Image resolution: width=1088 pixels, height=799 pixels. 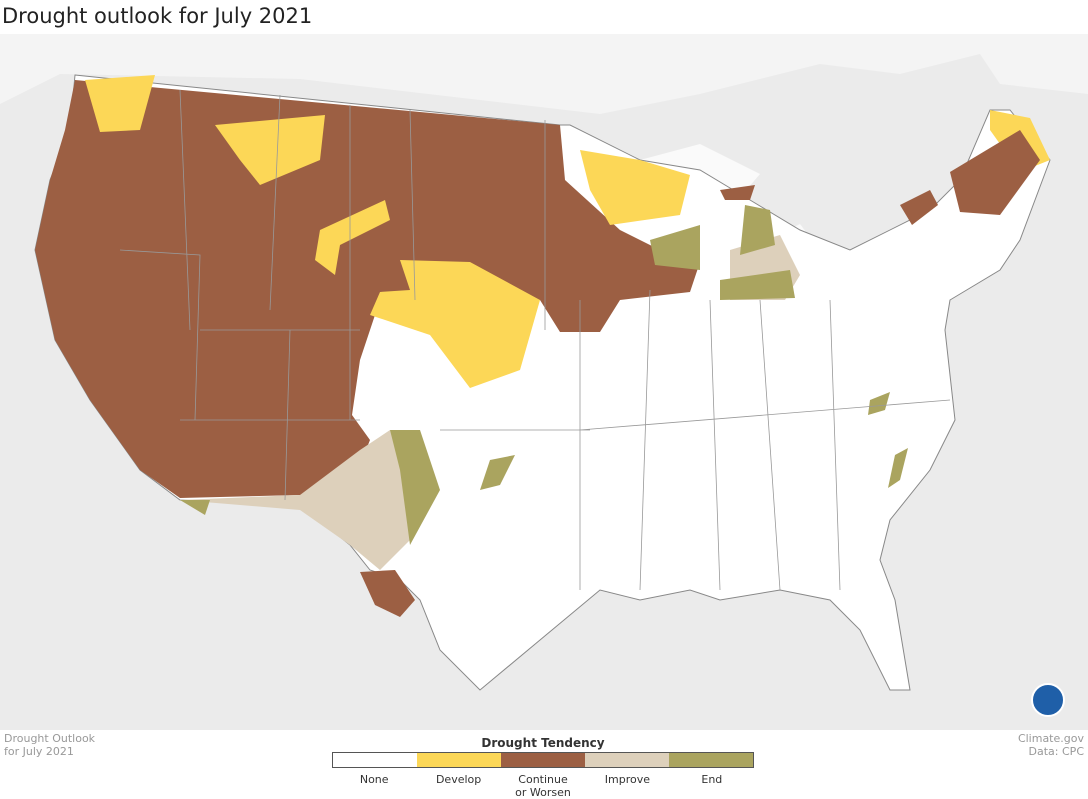 What do you see at coordinates (50, 738) in the screenshot?
I see `footnote-line: Drought Outlook` at bounding box center [50, 738].